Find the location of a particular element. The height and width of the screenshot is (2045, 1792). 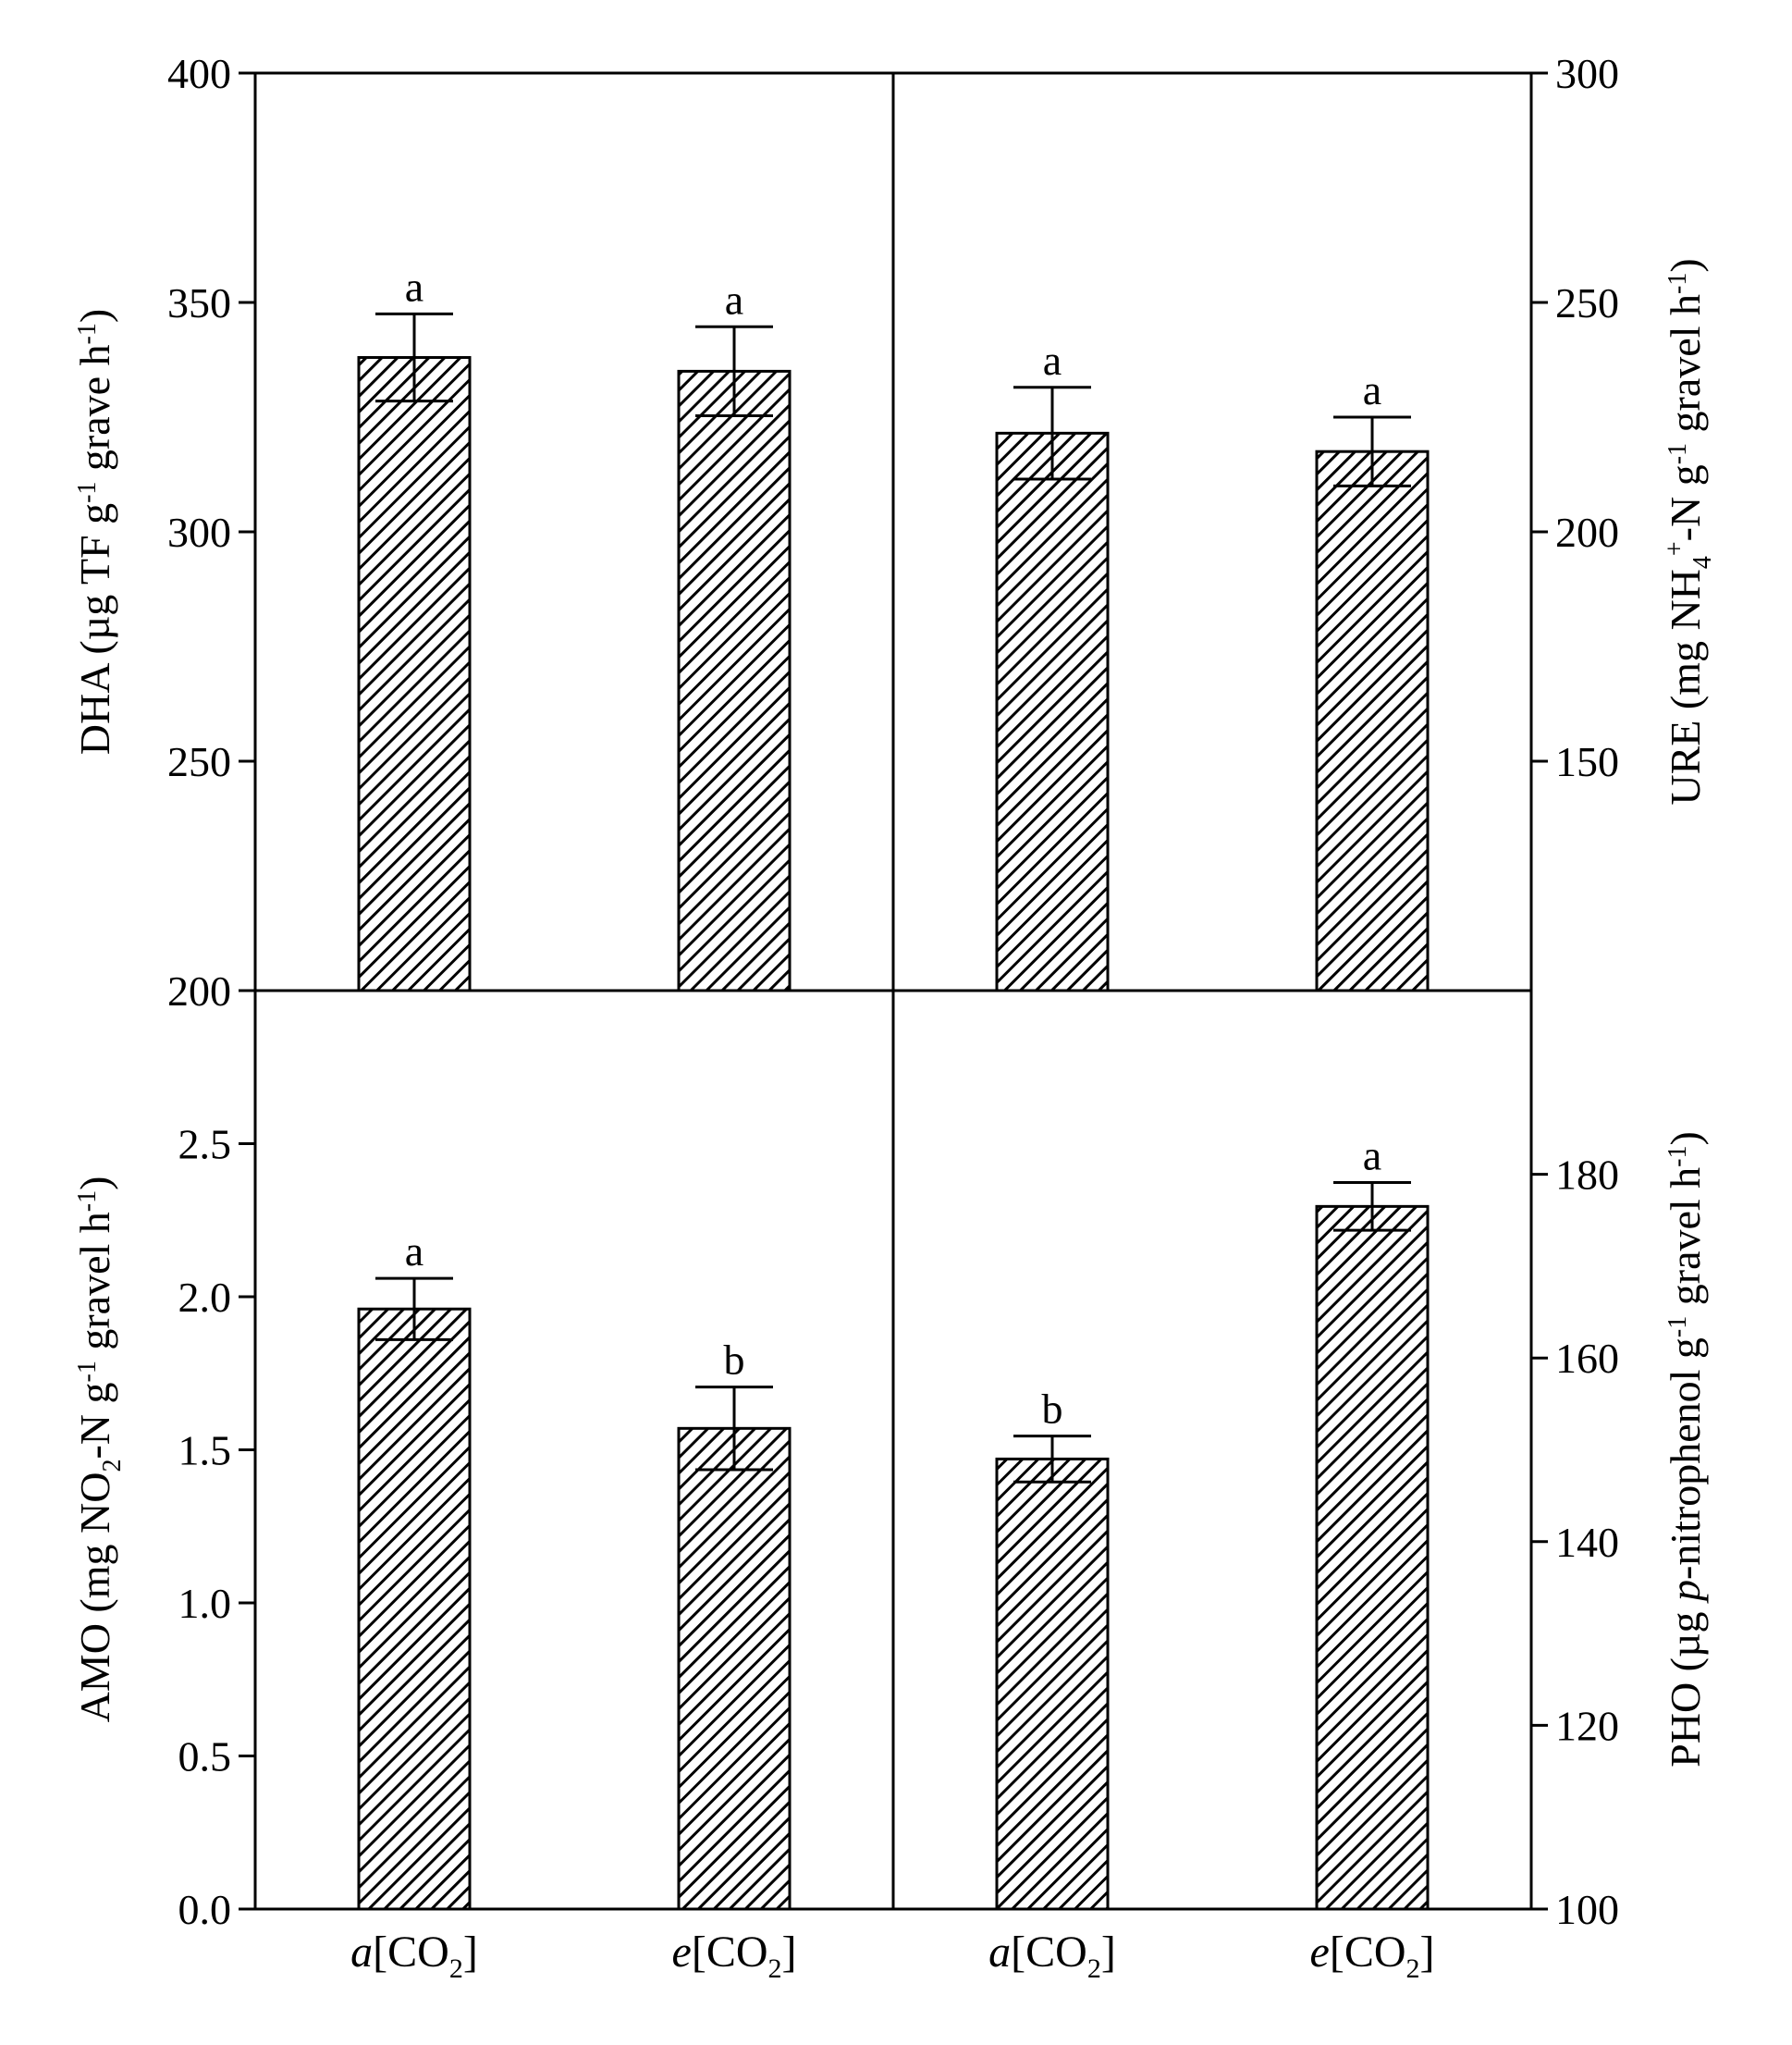

y-tick-label: 350 is located at coordinates (199, 302).